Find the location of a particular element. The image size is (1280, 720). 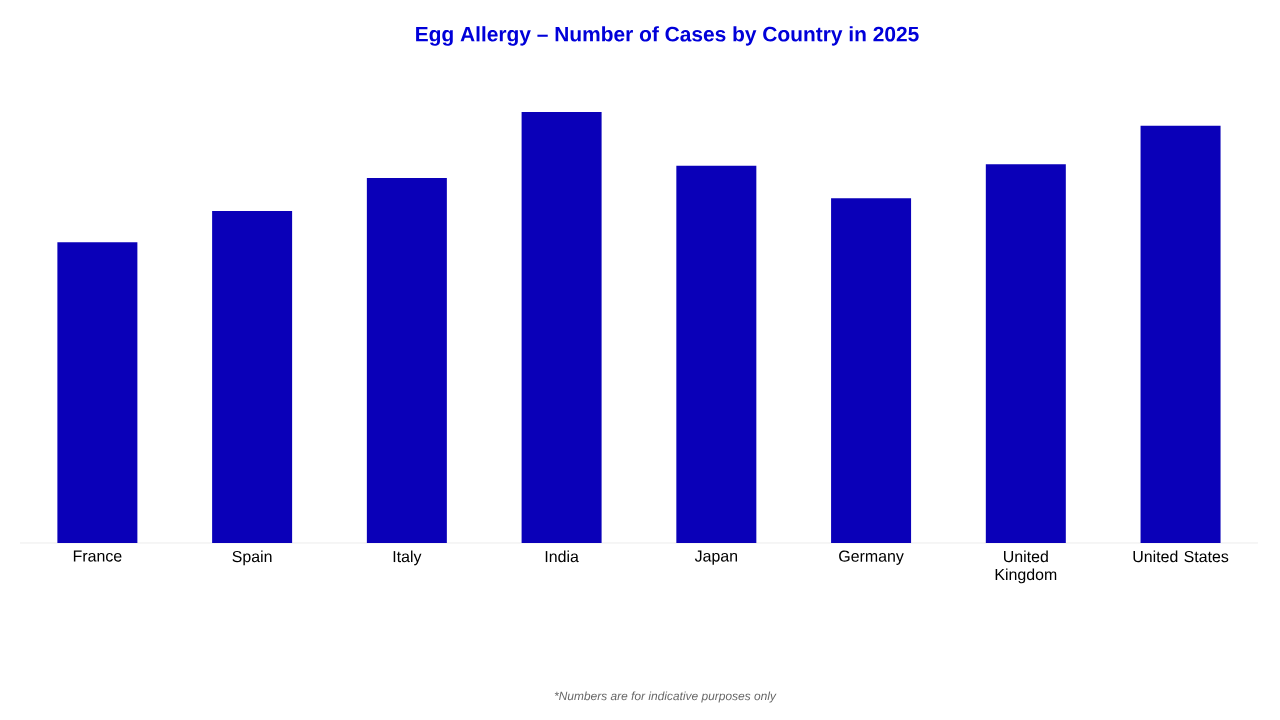

x-tick-label: United States is located at coordinates (1181, 556).